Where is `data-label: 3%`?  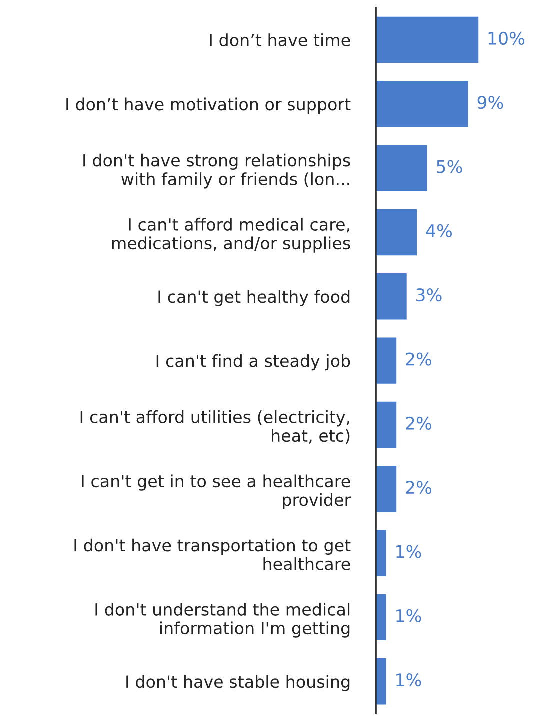
data-label: 3% is located at coordinates (429, 295).